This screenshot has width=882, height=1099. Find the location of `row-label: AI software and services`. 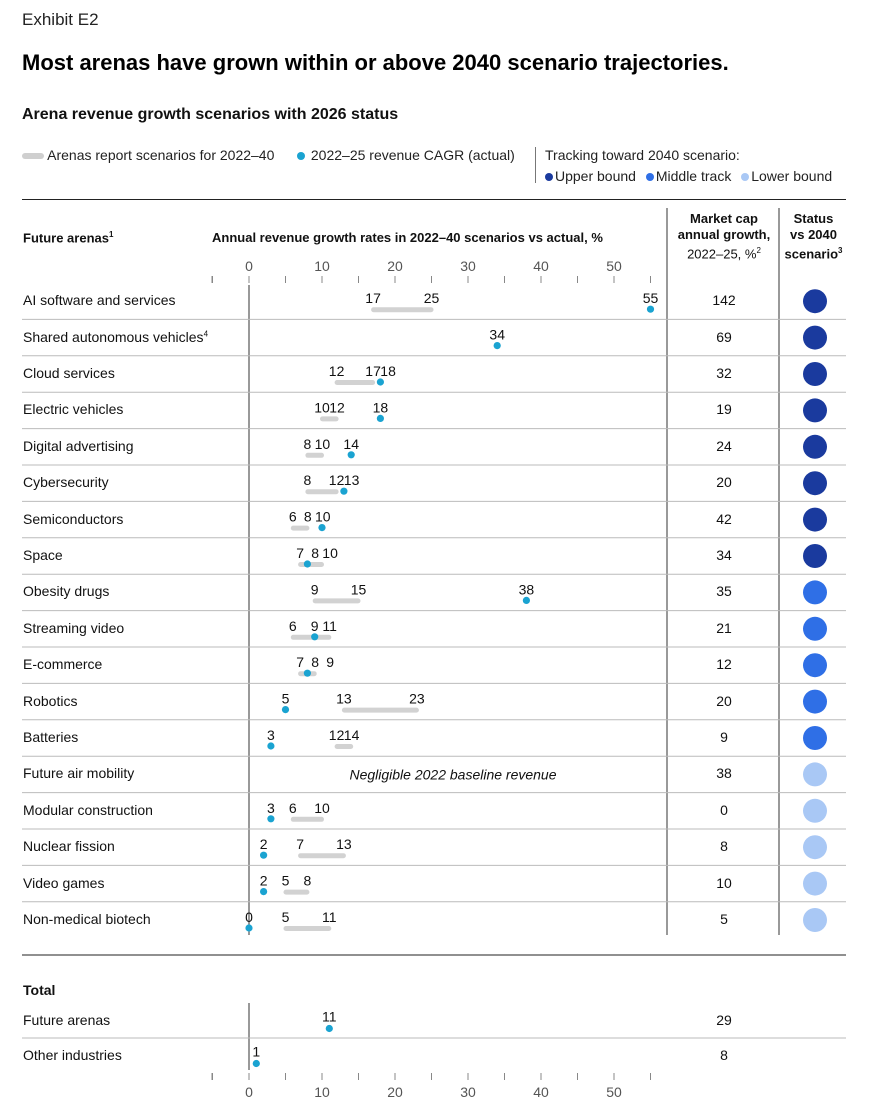

row-label: AI software and services is located at coordinates (99, 300).